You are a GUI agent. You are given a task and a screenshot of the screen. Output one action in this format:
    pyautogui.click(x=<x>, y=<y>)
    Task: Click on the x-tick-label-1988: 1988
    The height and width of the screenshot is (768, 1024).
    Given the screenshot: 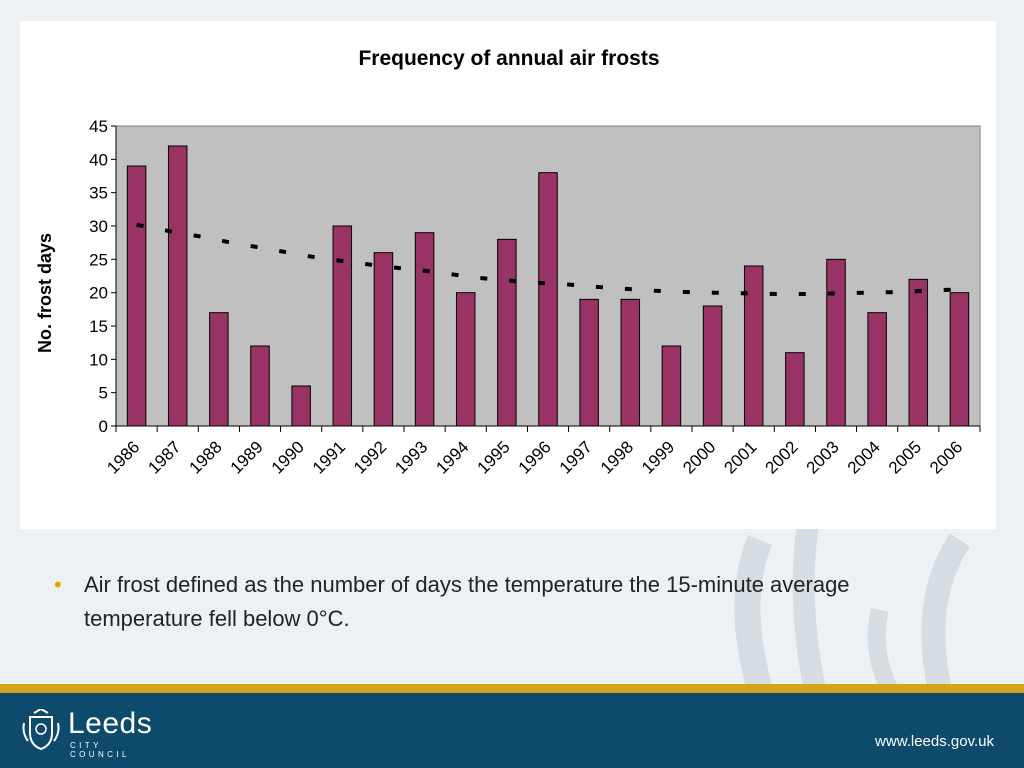 What is the action you would take?
    pyautogui.click(x=206, y=457)
    